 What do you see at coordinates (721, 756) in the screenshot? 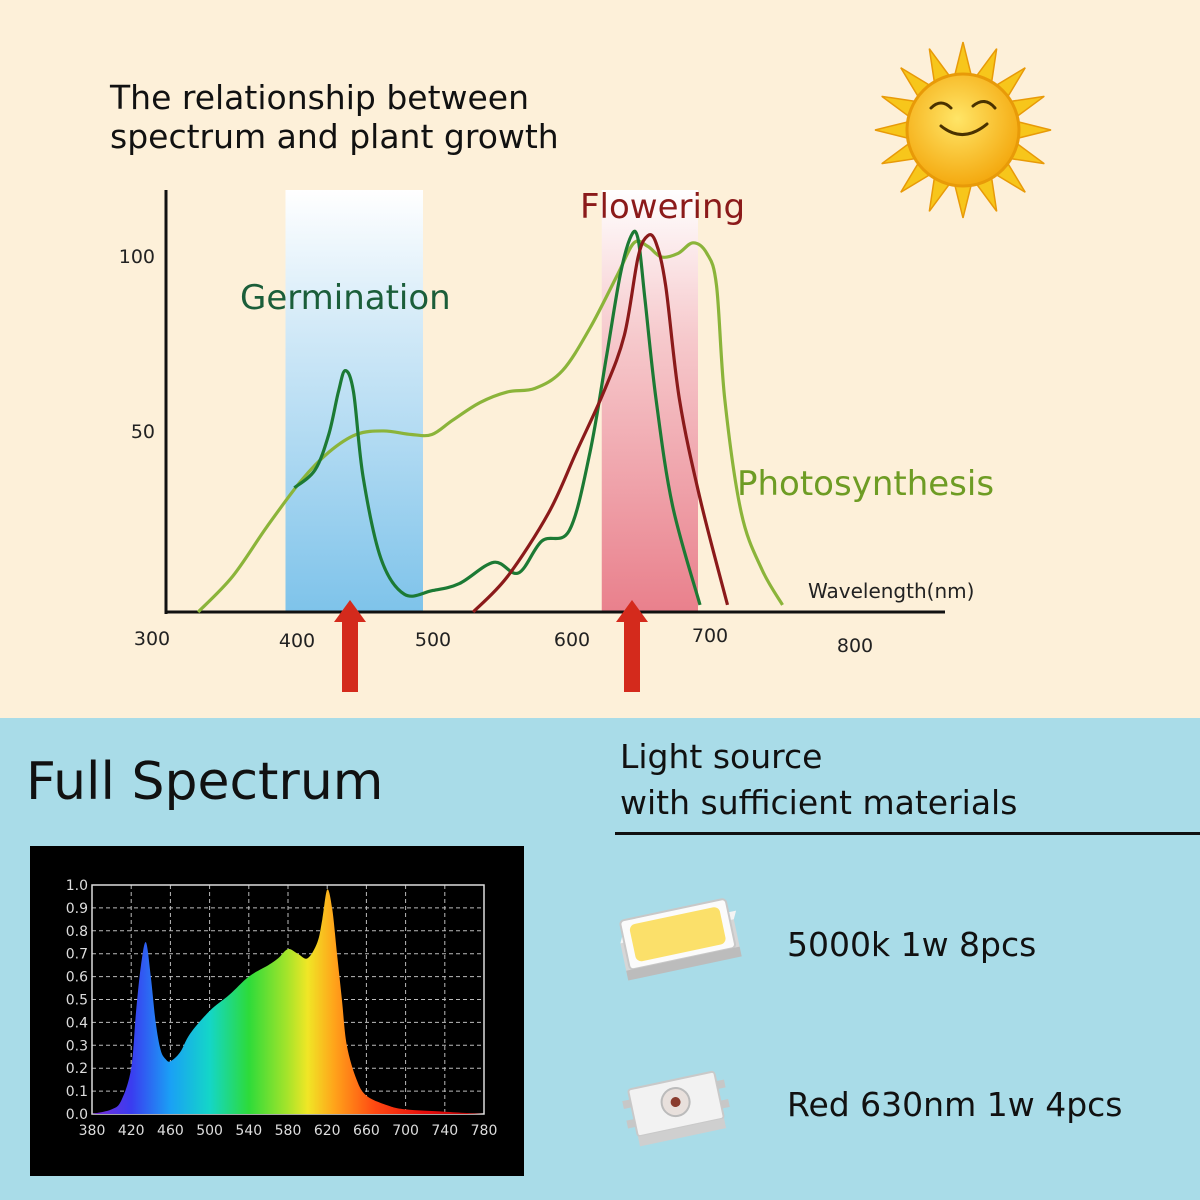
I see `light-source-heading-line1: Light source` at bounding box center [721, 756].